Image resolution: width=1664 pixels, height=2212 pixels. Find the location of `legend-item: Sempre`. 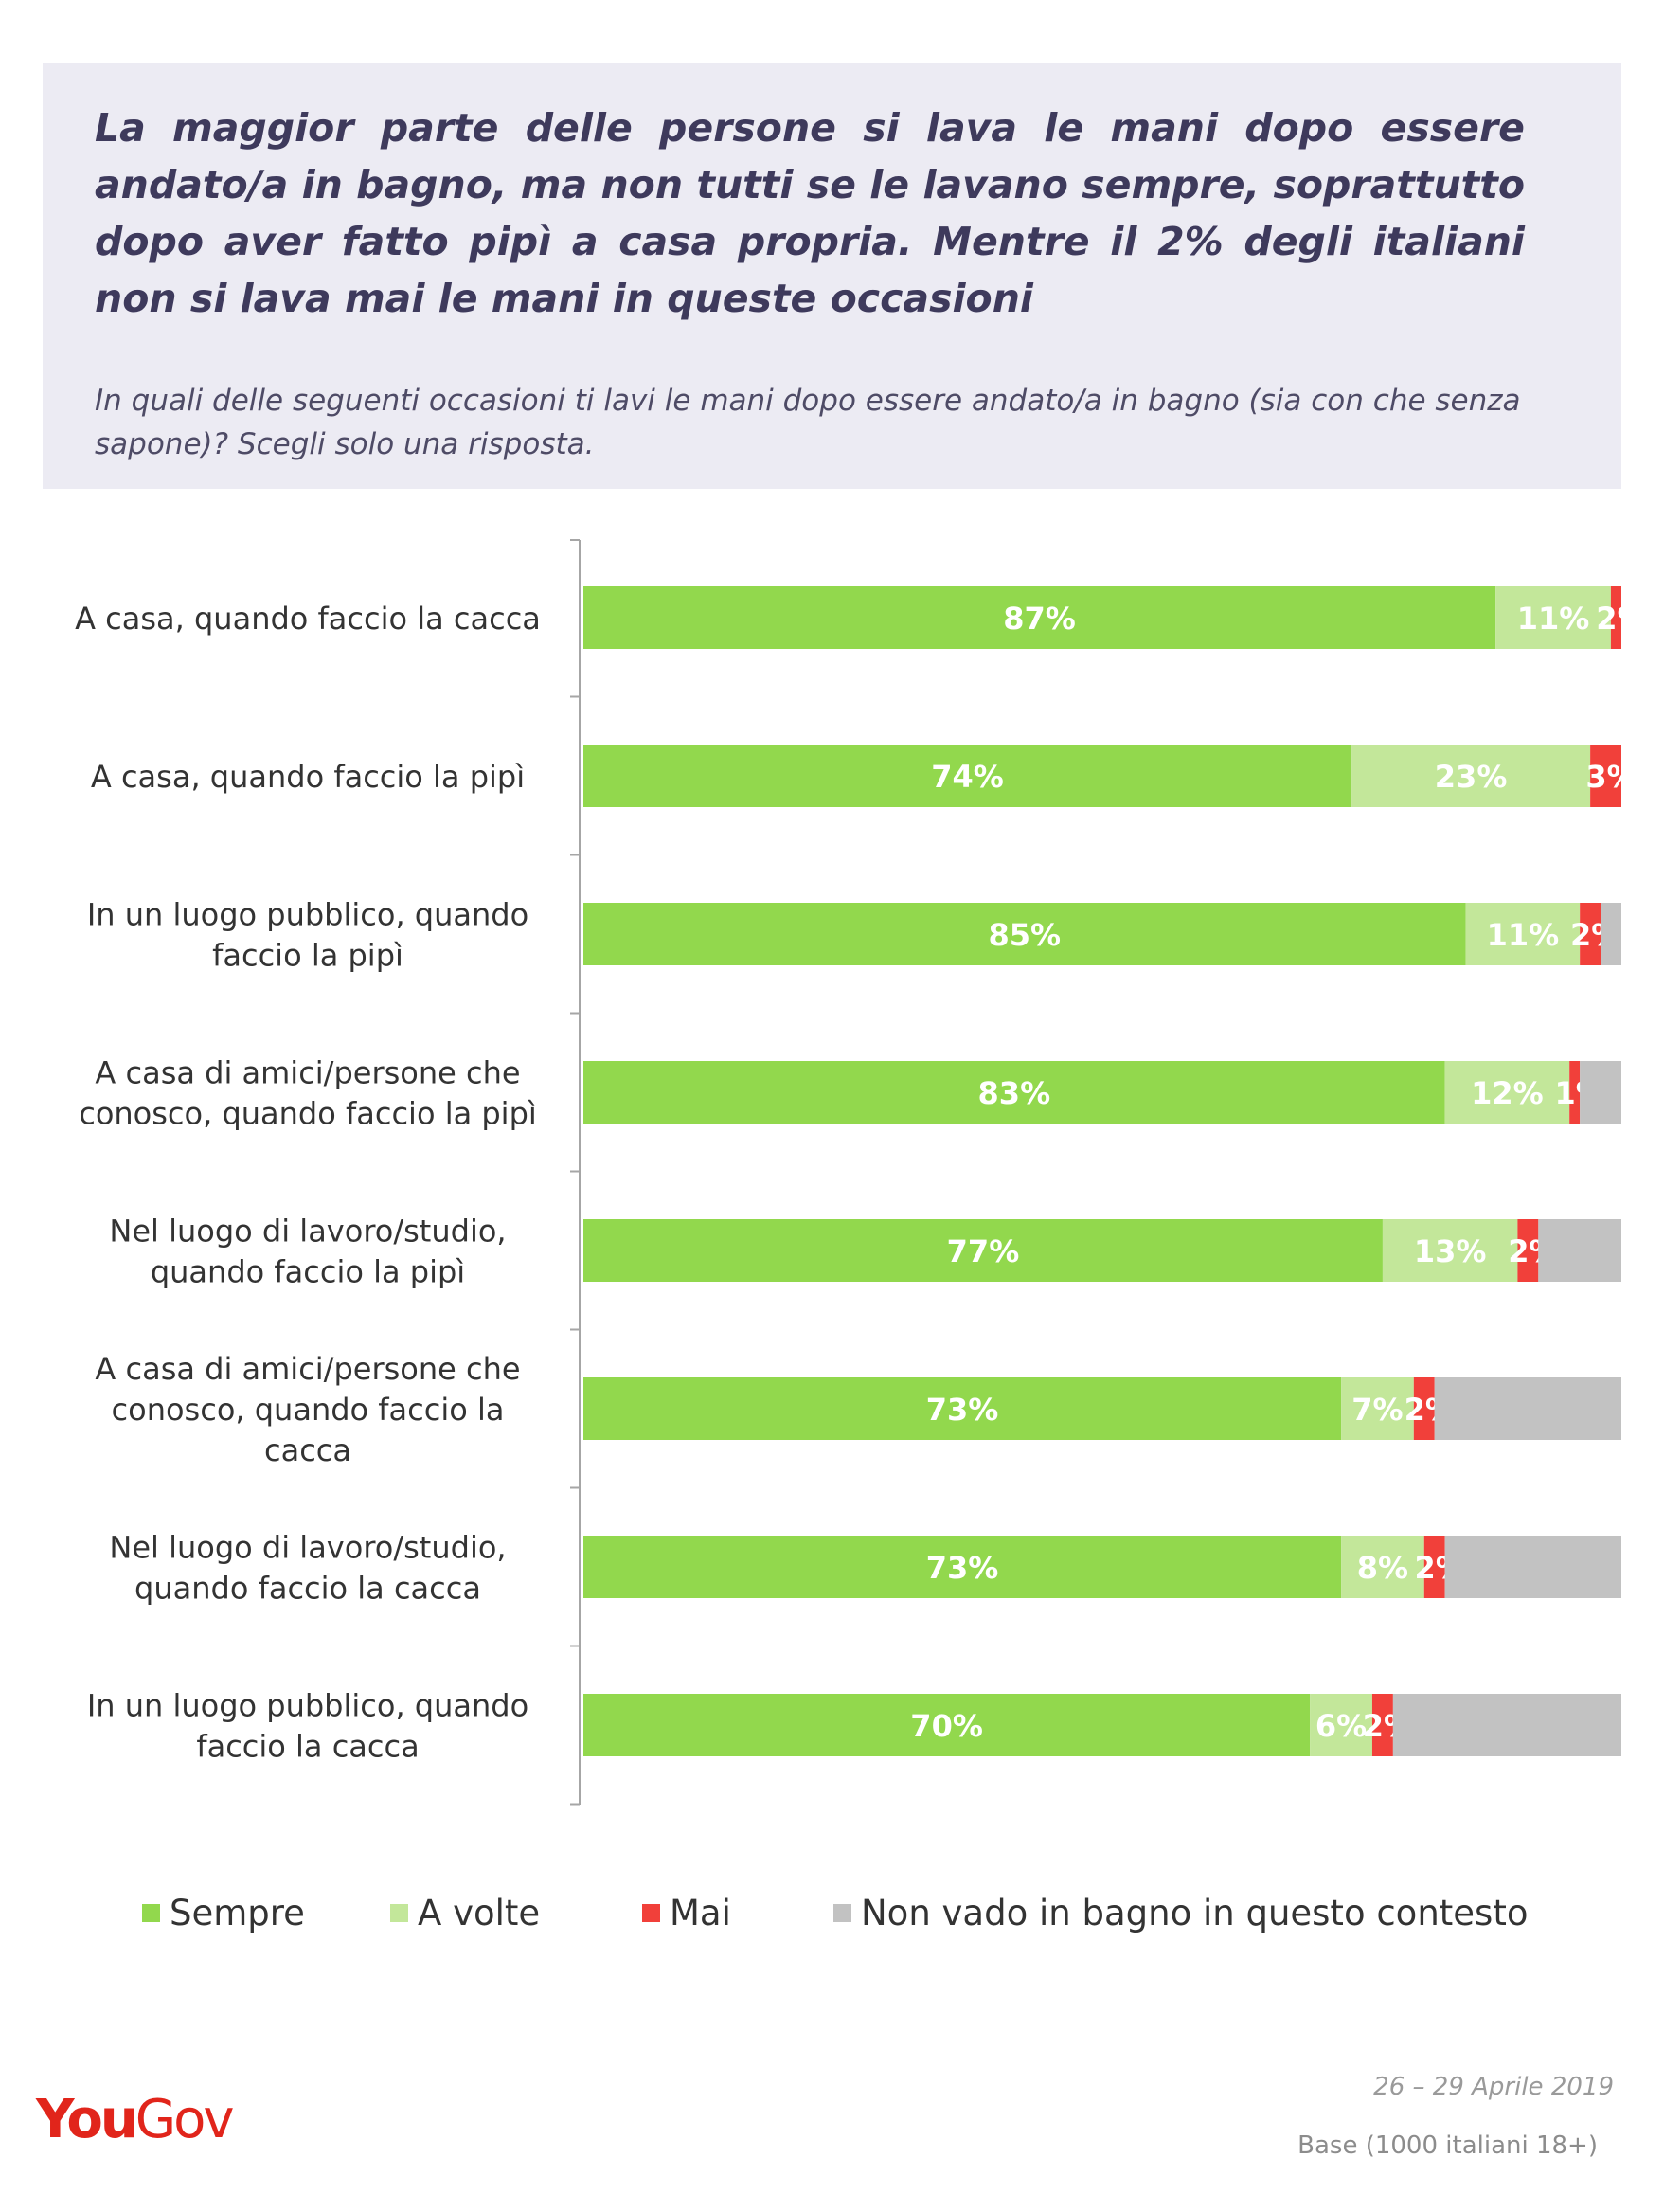

legend-item: Sempre is located at coordinates (223, 1913).